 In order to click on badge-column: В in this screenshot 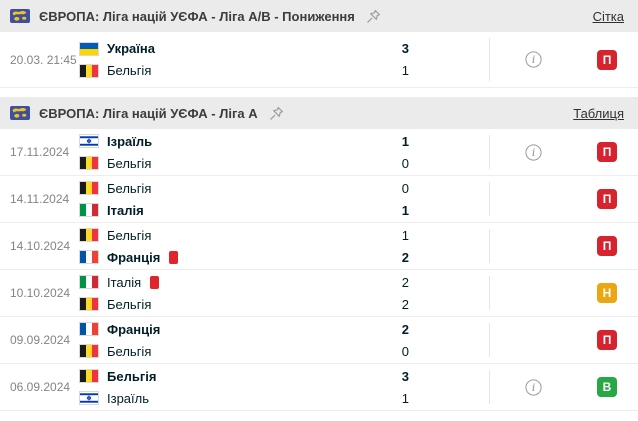, I will do `click(607, 387)`.